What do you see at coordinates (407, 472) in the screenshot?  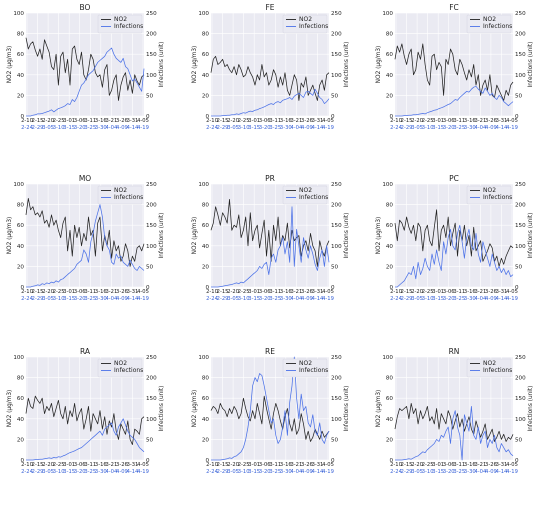 I see `x-tick-label-infections: 2-29` at bounding box center [407, 472].